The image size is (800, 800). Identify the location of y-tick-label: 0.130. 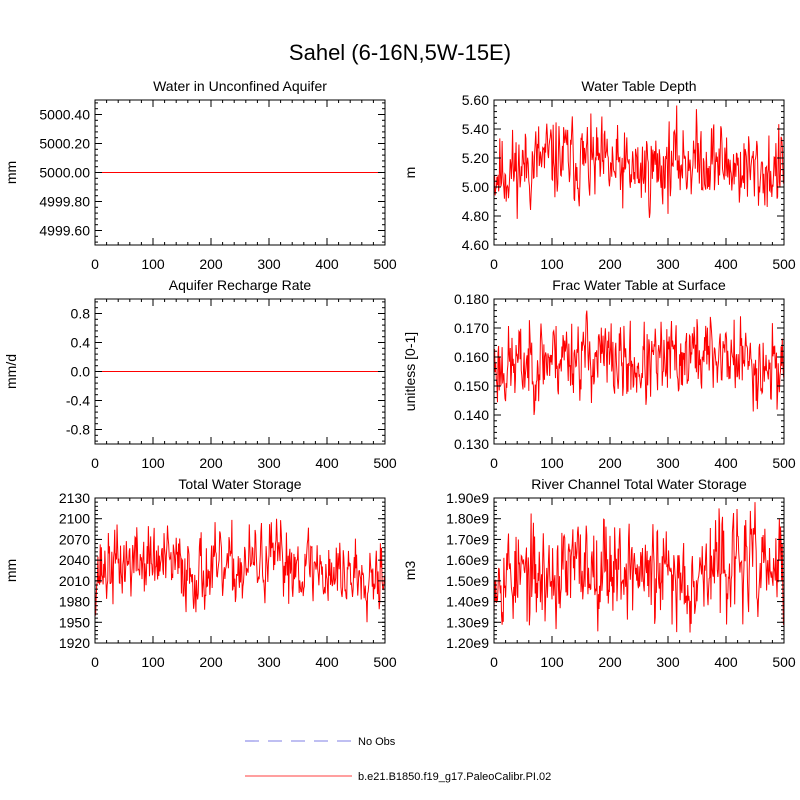
(471, 444).